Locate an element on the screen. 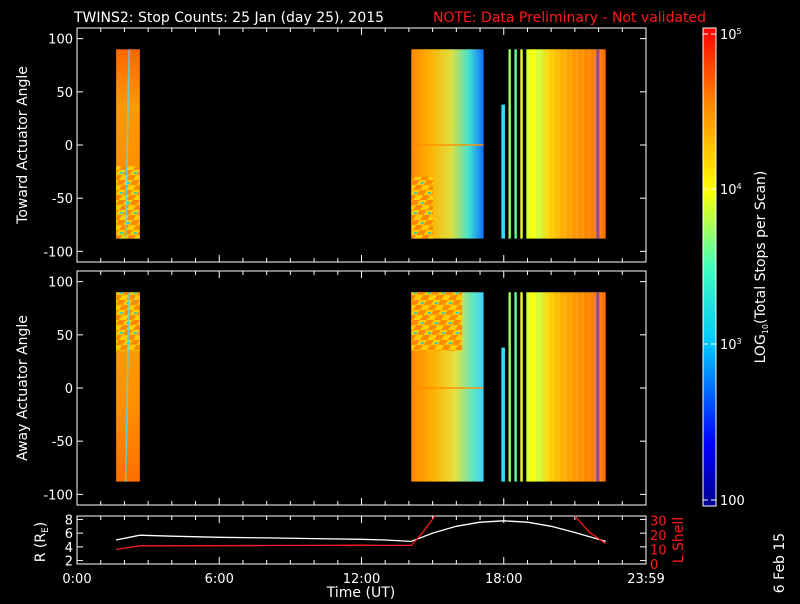  y-axis-label: Toward Actuator Angle is located at coordinates (23, 145).